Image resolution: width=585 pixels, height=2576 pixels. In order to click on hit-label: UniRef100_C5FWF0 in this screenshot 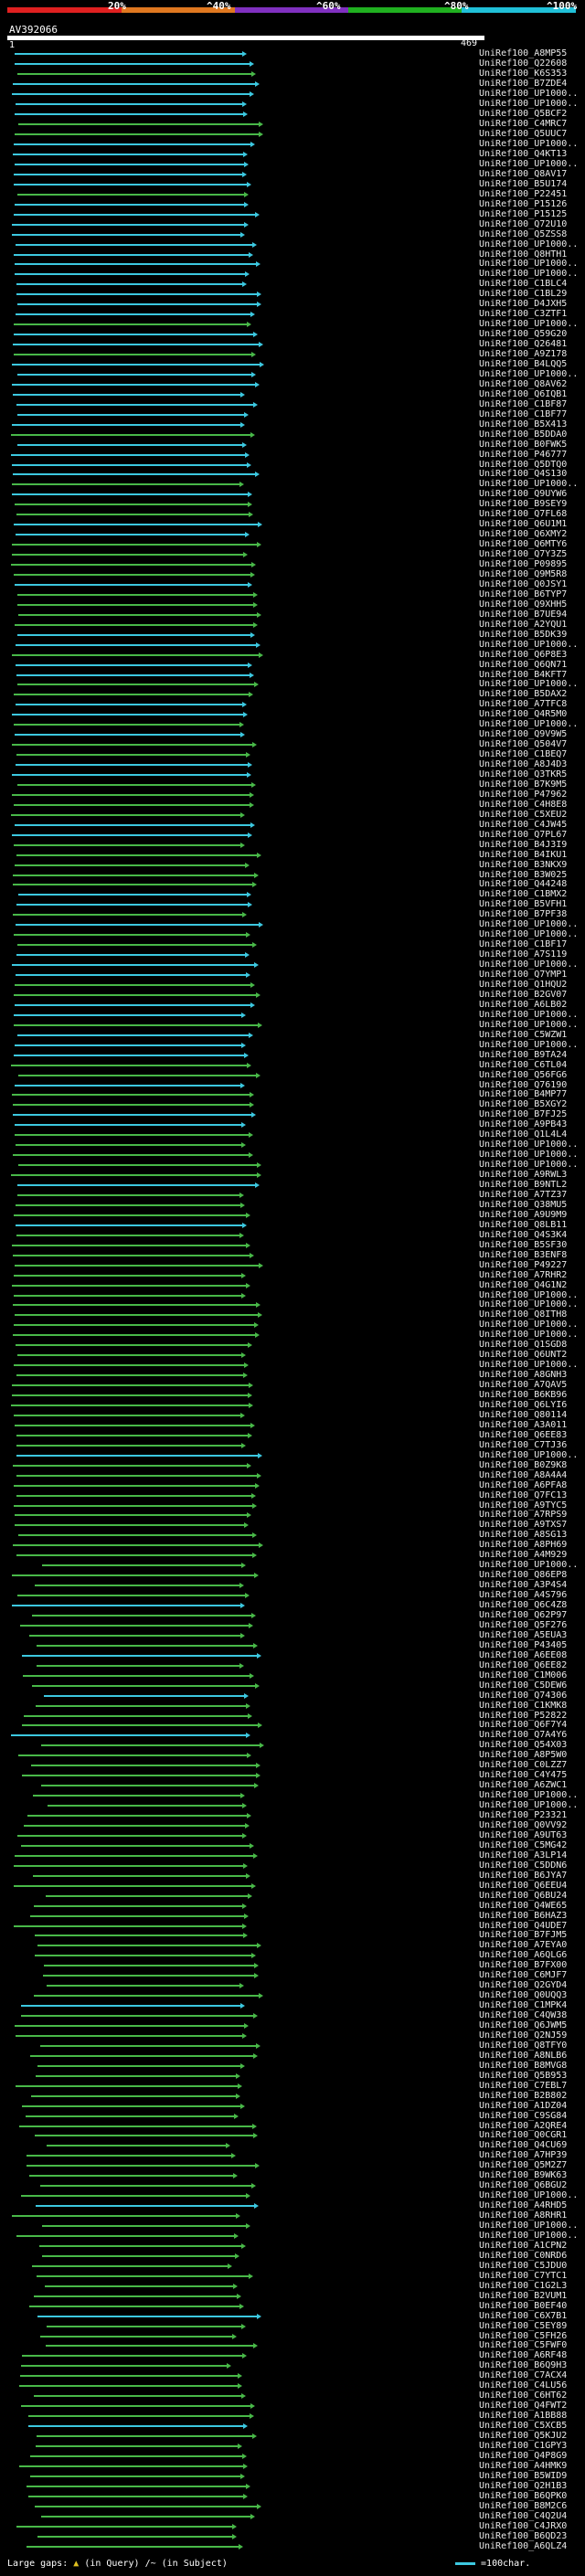, I will do `click(523, 2345)`.